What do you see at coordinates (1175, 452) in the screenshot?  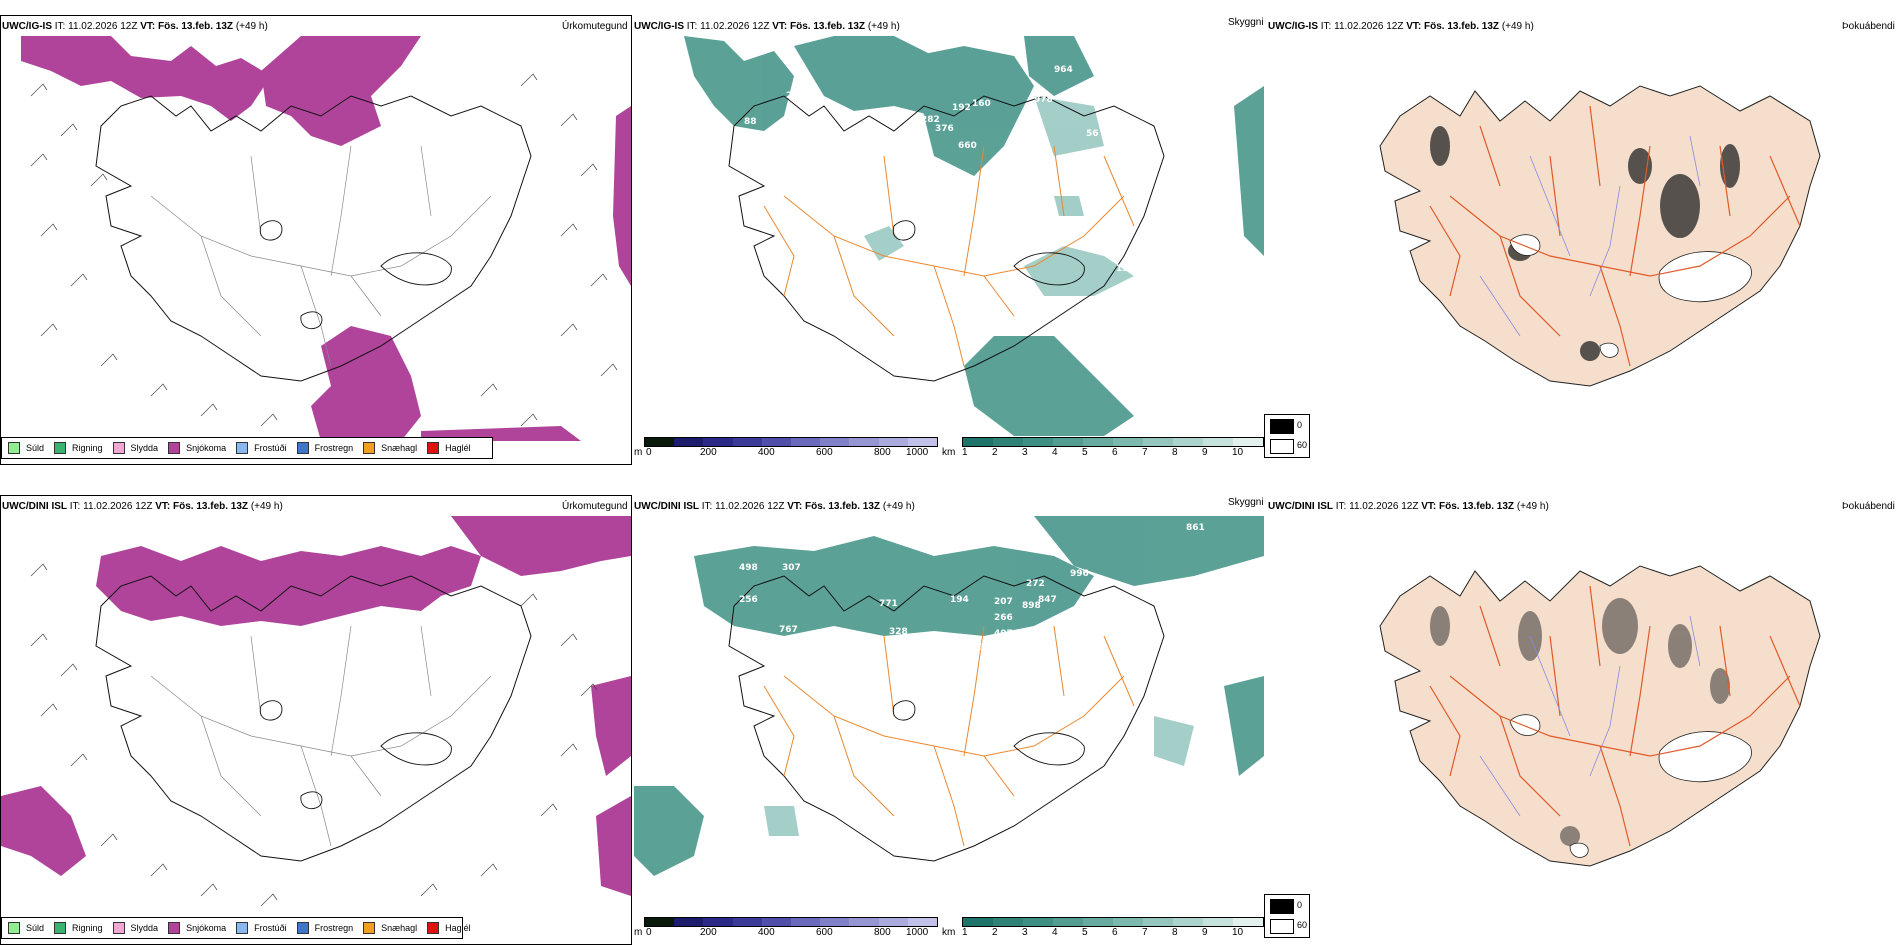 I see `visibility-tick: 8` at bounding box center [1175, 452].